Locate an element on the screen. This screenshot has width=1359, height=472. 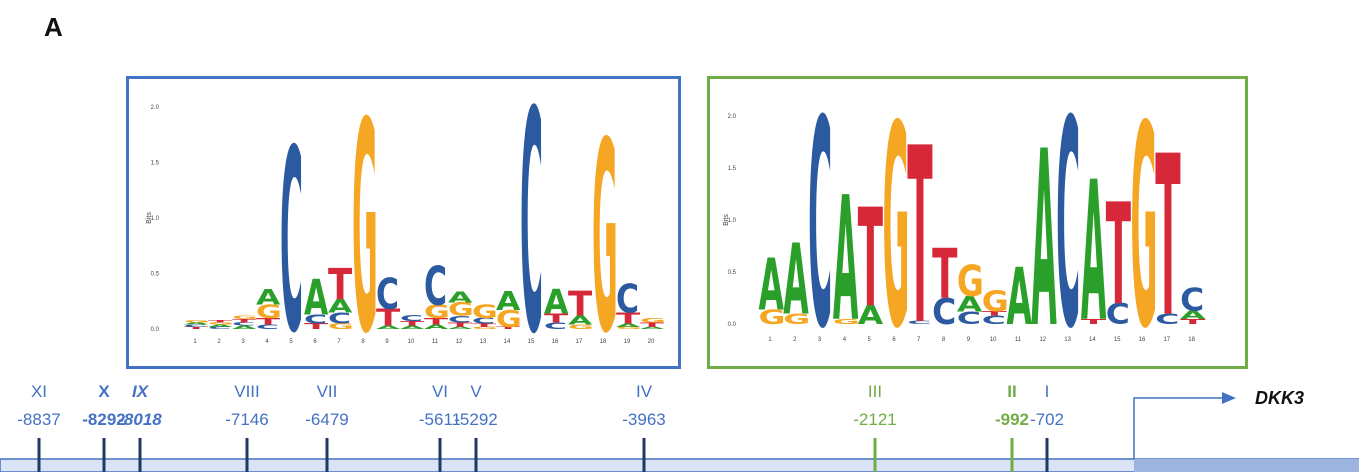
y-tick-label: 1.0 is located at coordinates (155, 219).